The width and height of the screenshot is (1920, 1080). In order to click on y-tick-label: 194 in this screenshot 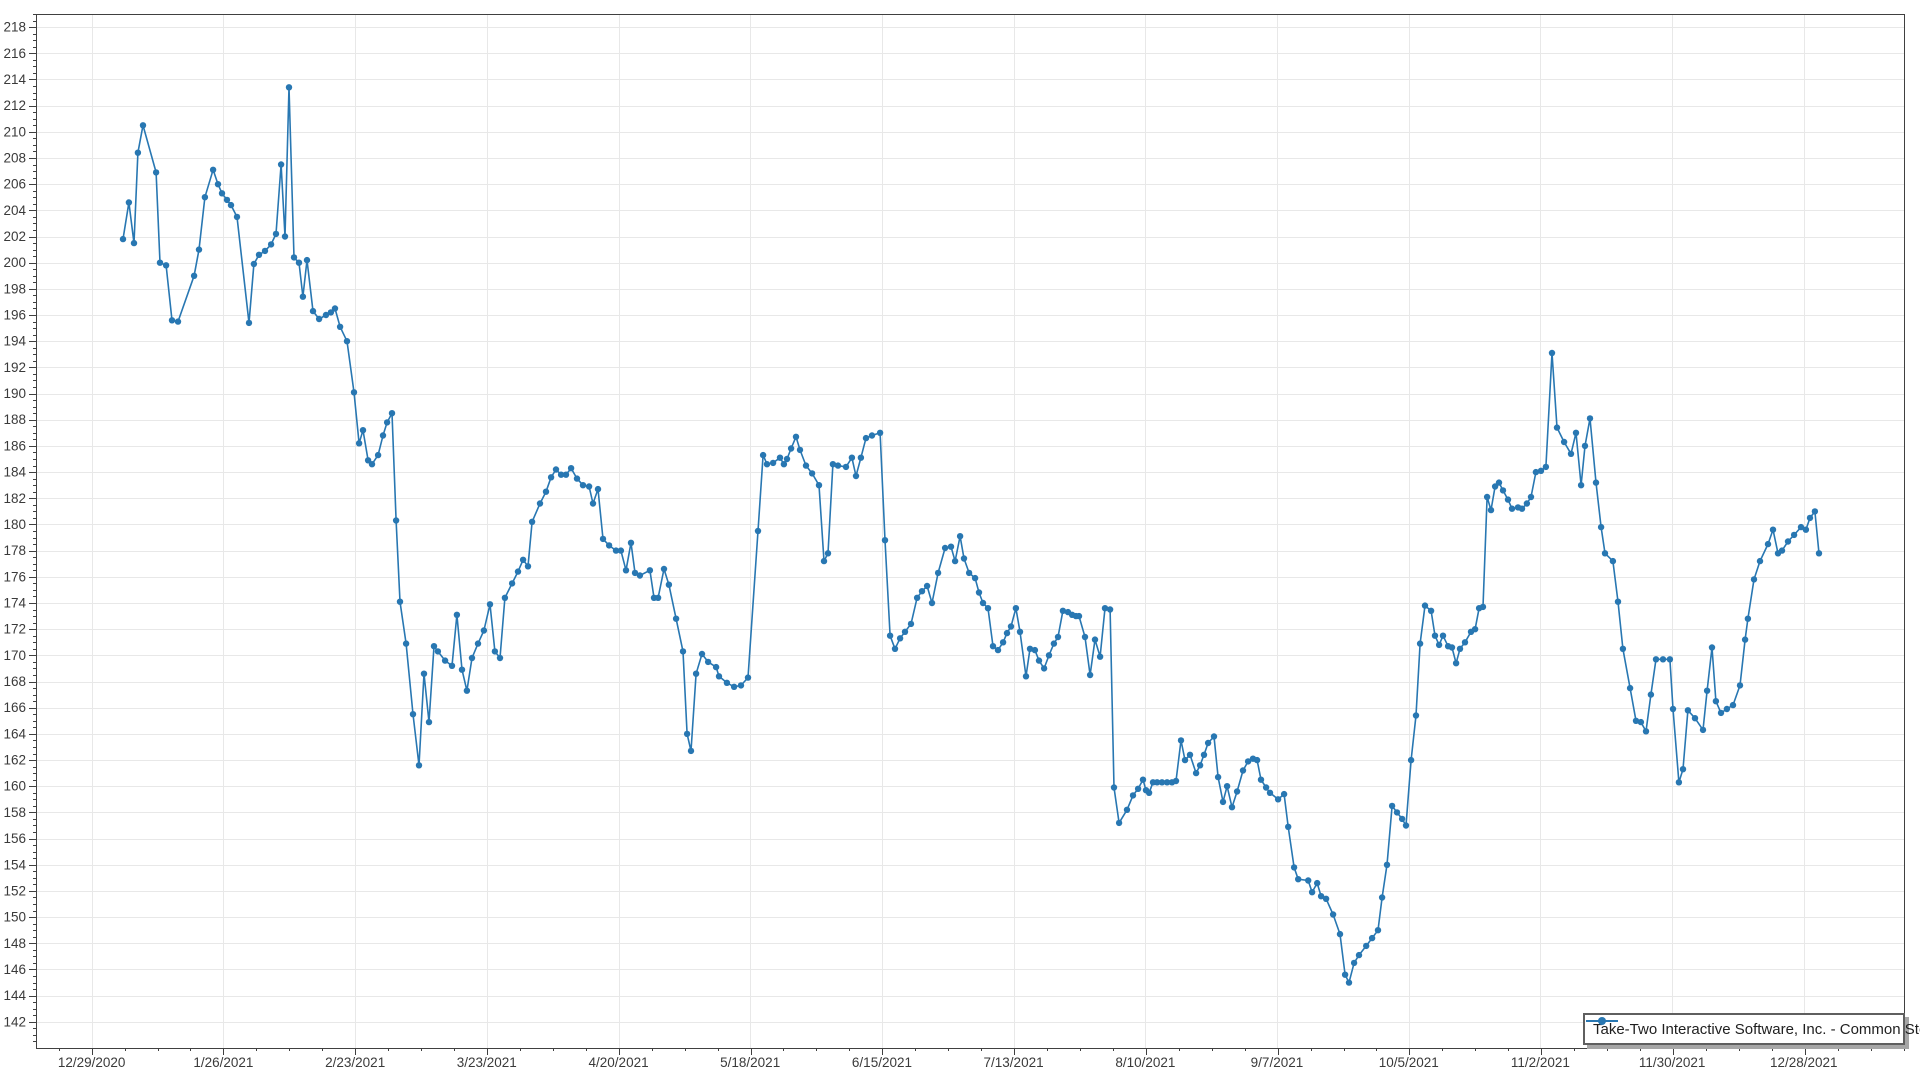, I will do `click(14, 341)`.